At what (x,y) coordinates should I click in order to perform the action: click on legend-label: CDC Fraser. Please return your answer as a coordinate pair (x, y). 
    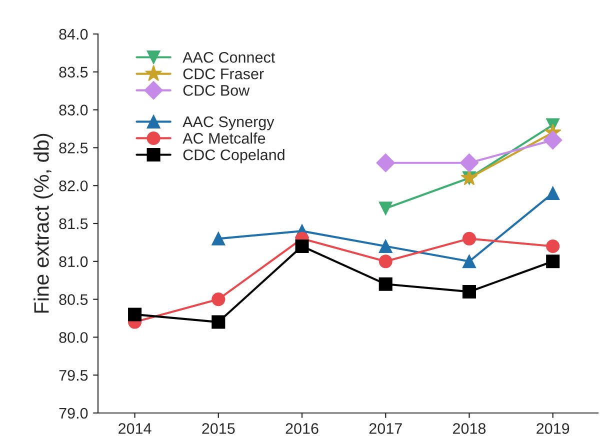
    Looking at the image, I should click on (223, 74).